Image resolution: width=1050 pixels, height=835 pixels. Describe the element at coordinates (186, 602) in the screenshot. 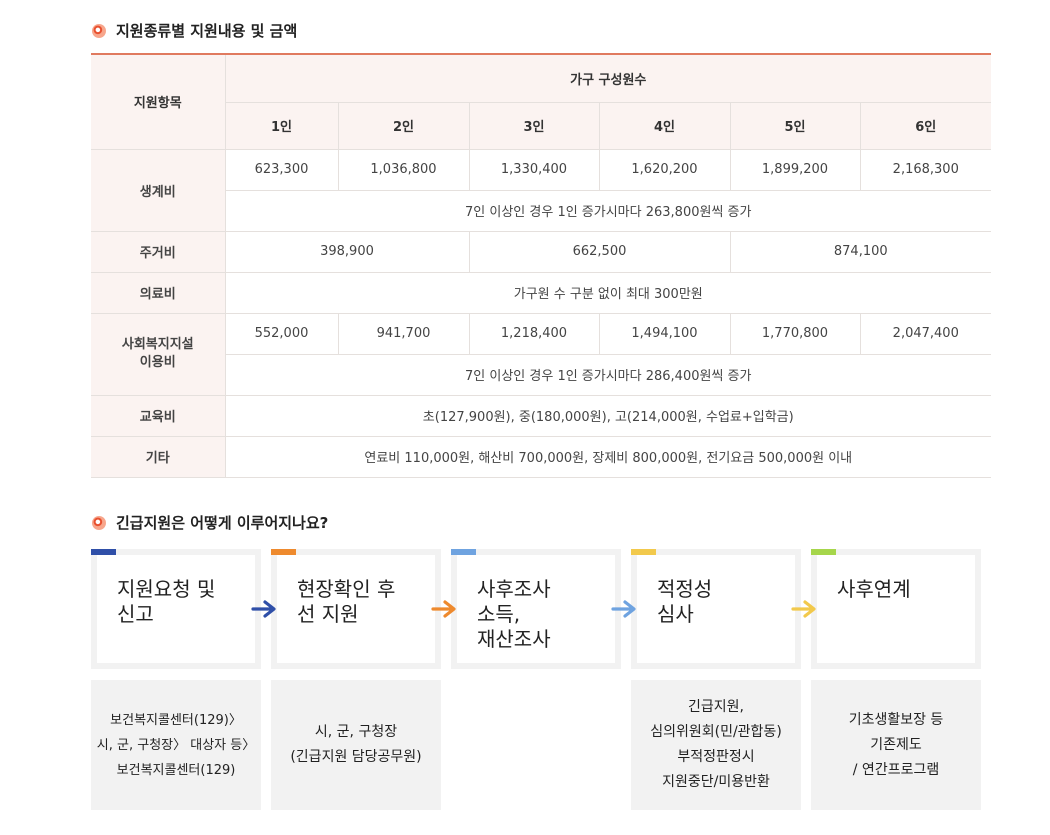

I see `step-title: 지원요청 및 신고` at that location.